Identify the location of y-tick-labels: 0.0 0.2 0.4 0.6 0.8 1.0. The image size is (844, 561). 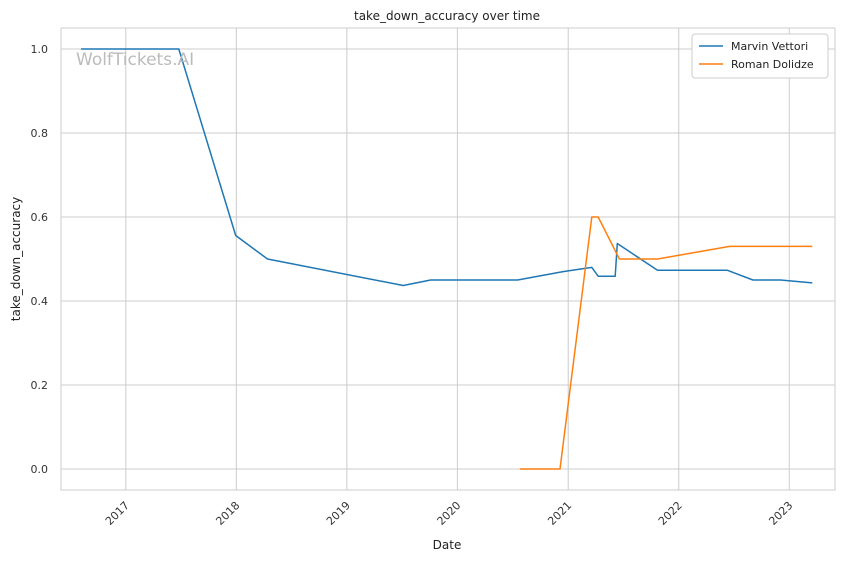
(40, 259).